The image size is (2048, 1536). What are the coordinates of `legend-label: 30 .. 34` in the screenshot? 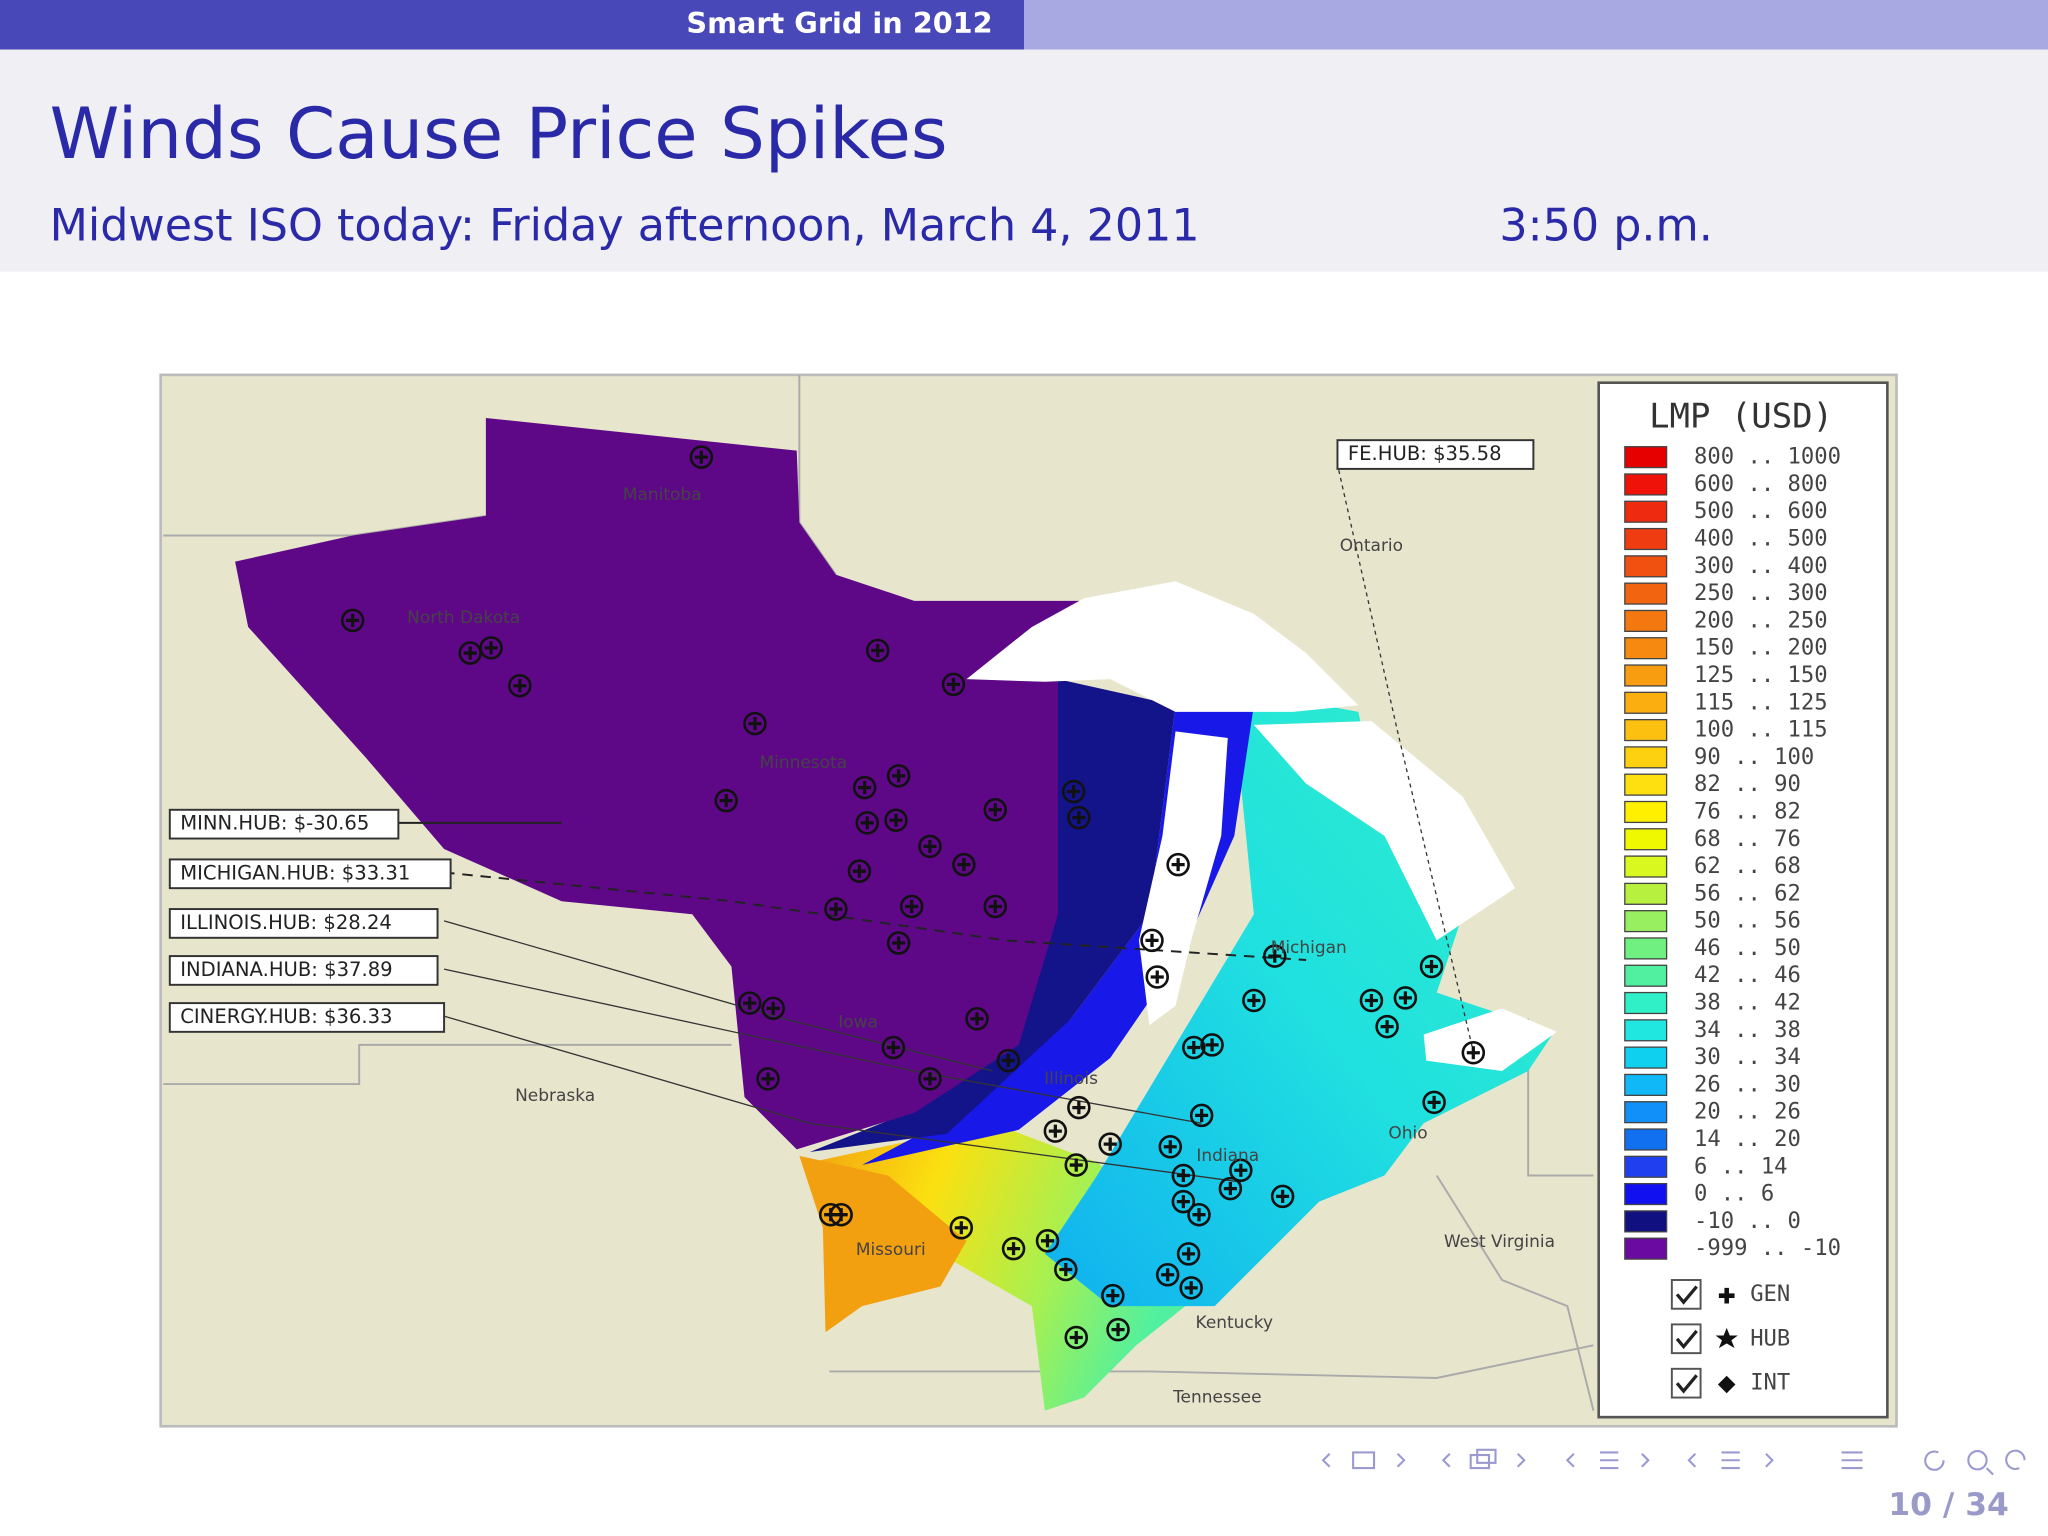 It's located at (1747, 1057).